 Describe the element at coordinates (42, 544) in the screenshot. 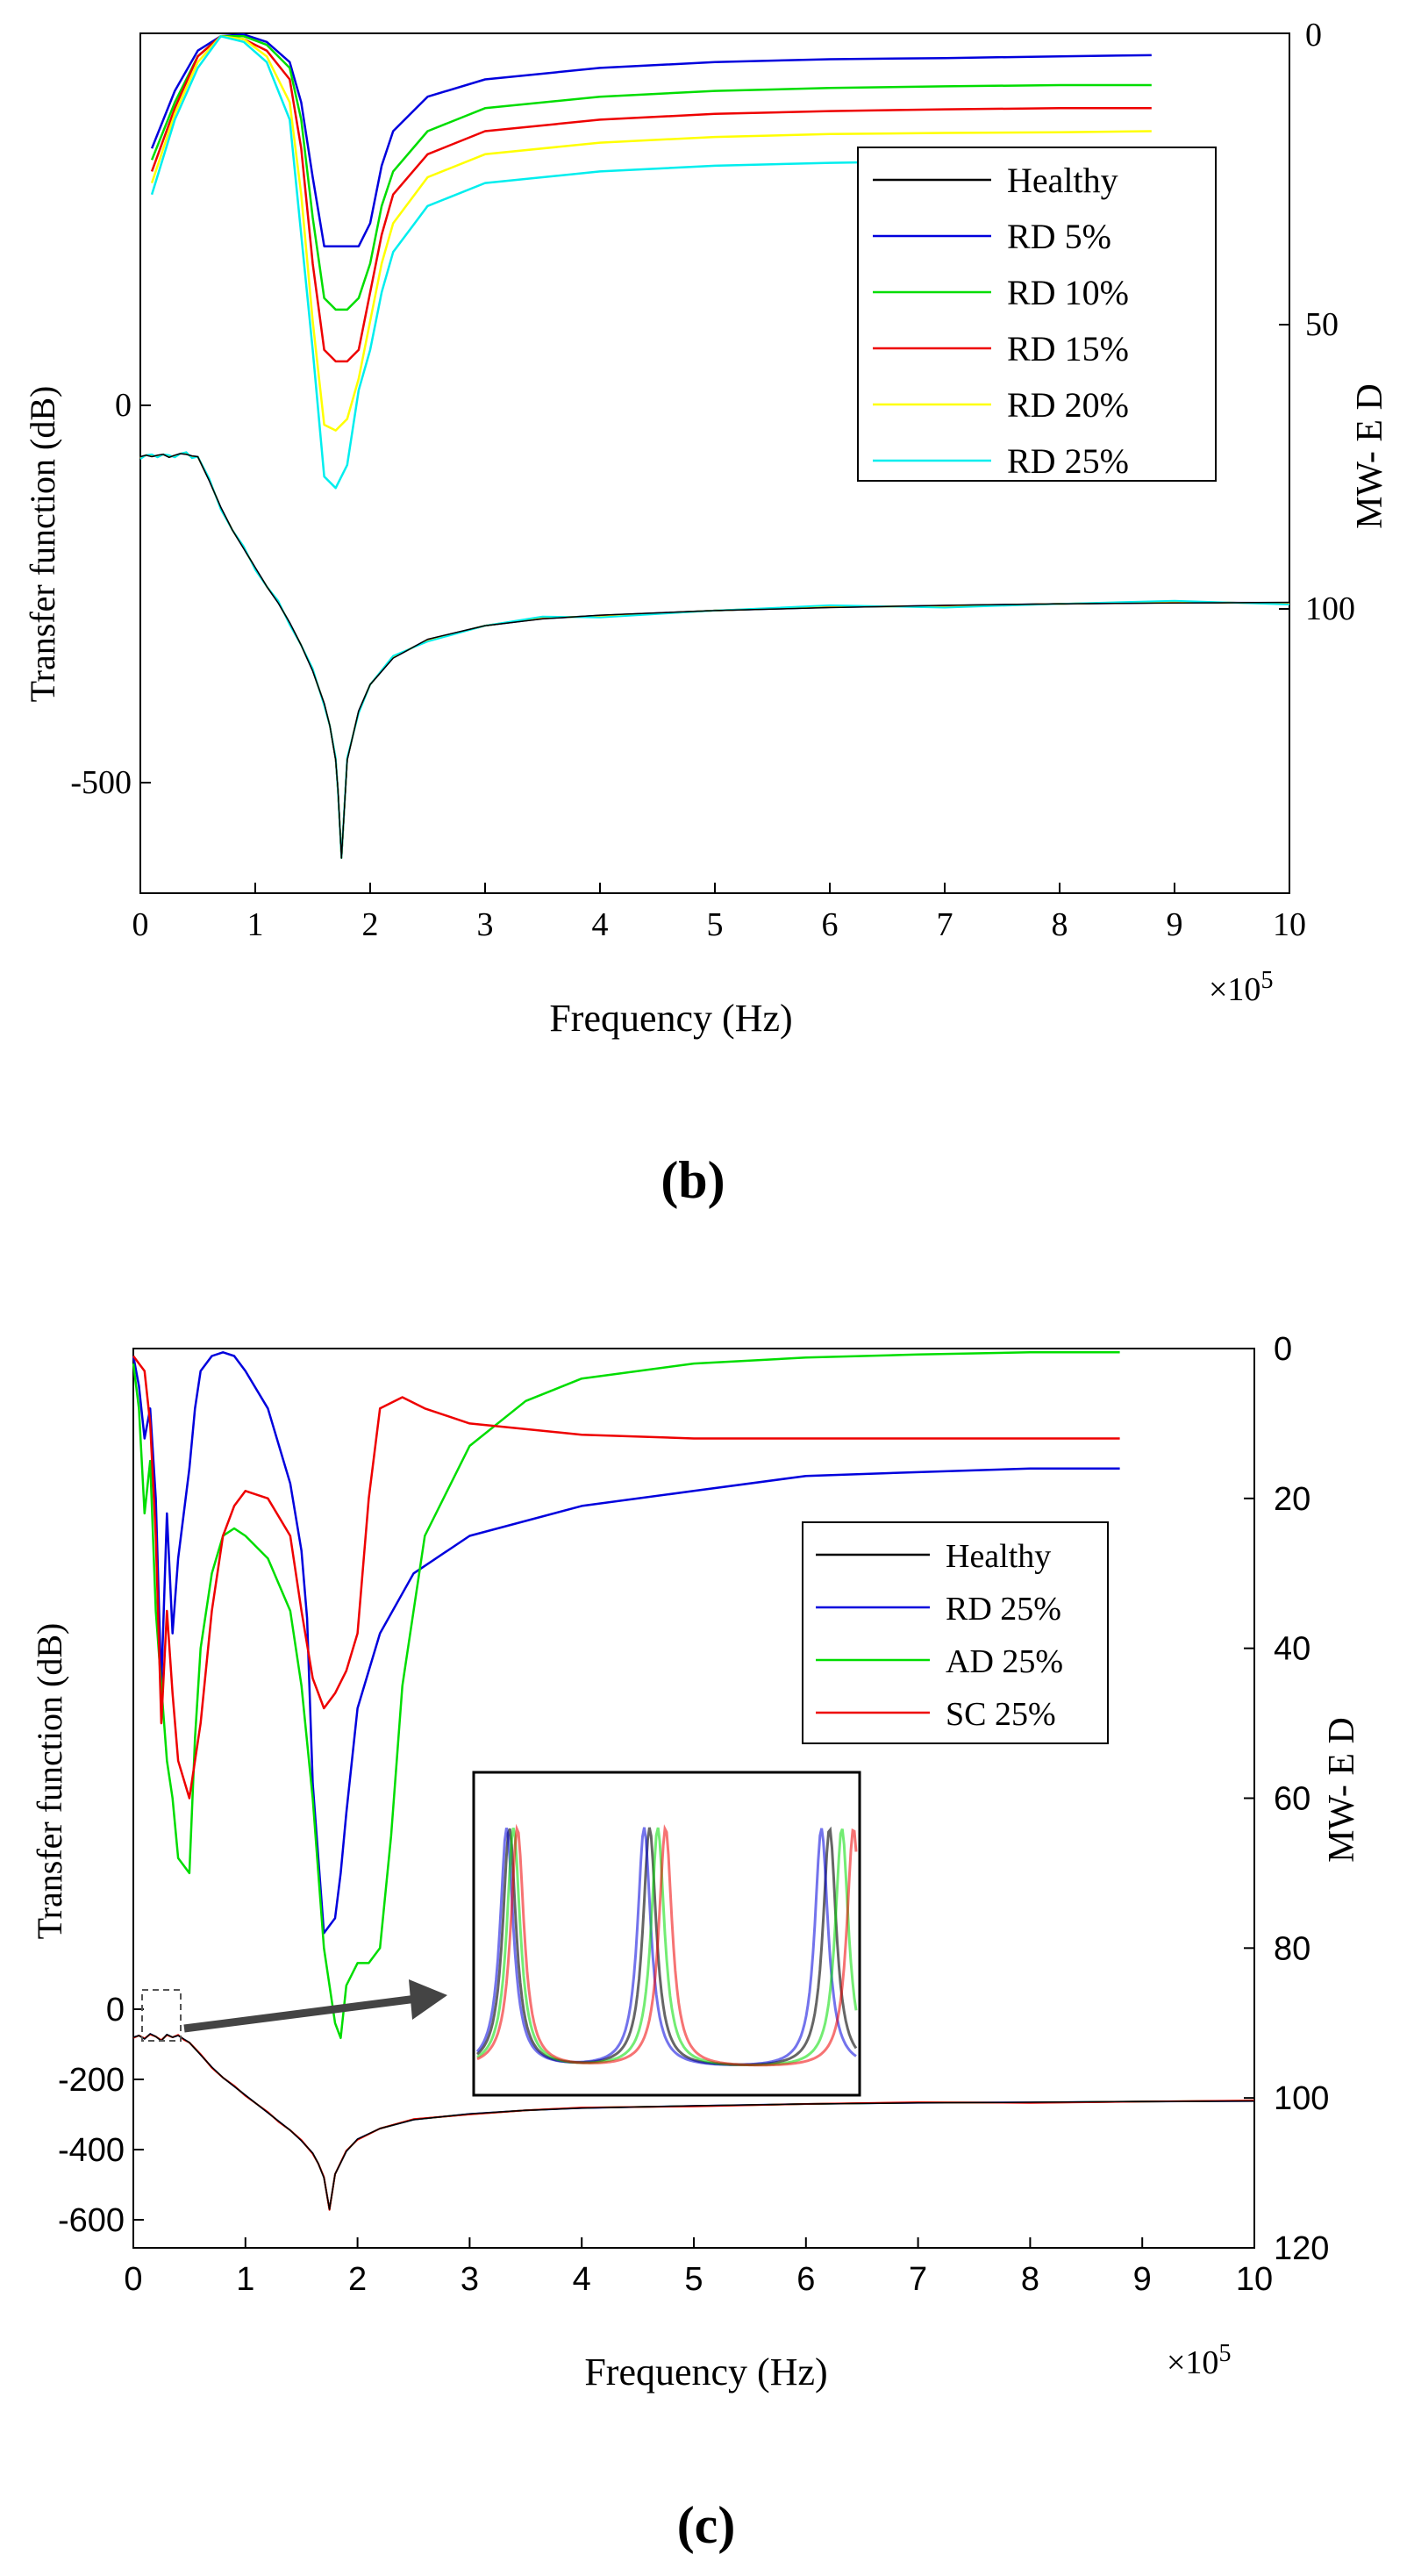

I see `panel-b-y-left-label: Transfer function (dB)` at that location.